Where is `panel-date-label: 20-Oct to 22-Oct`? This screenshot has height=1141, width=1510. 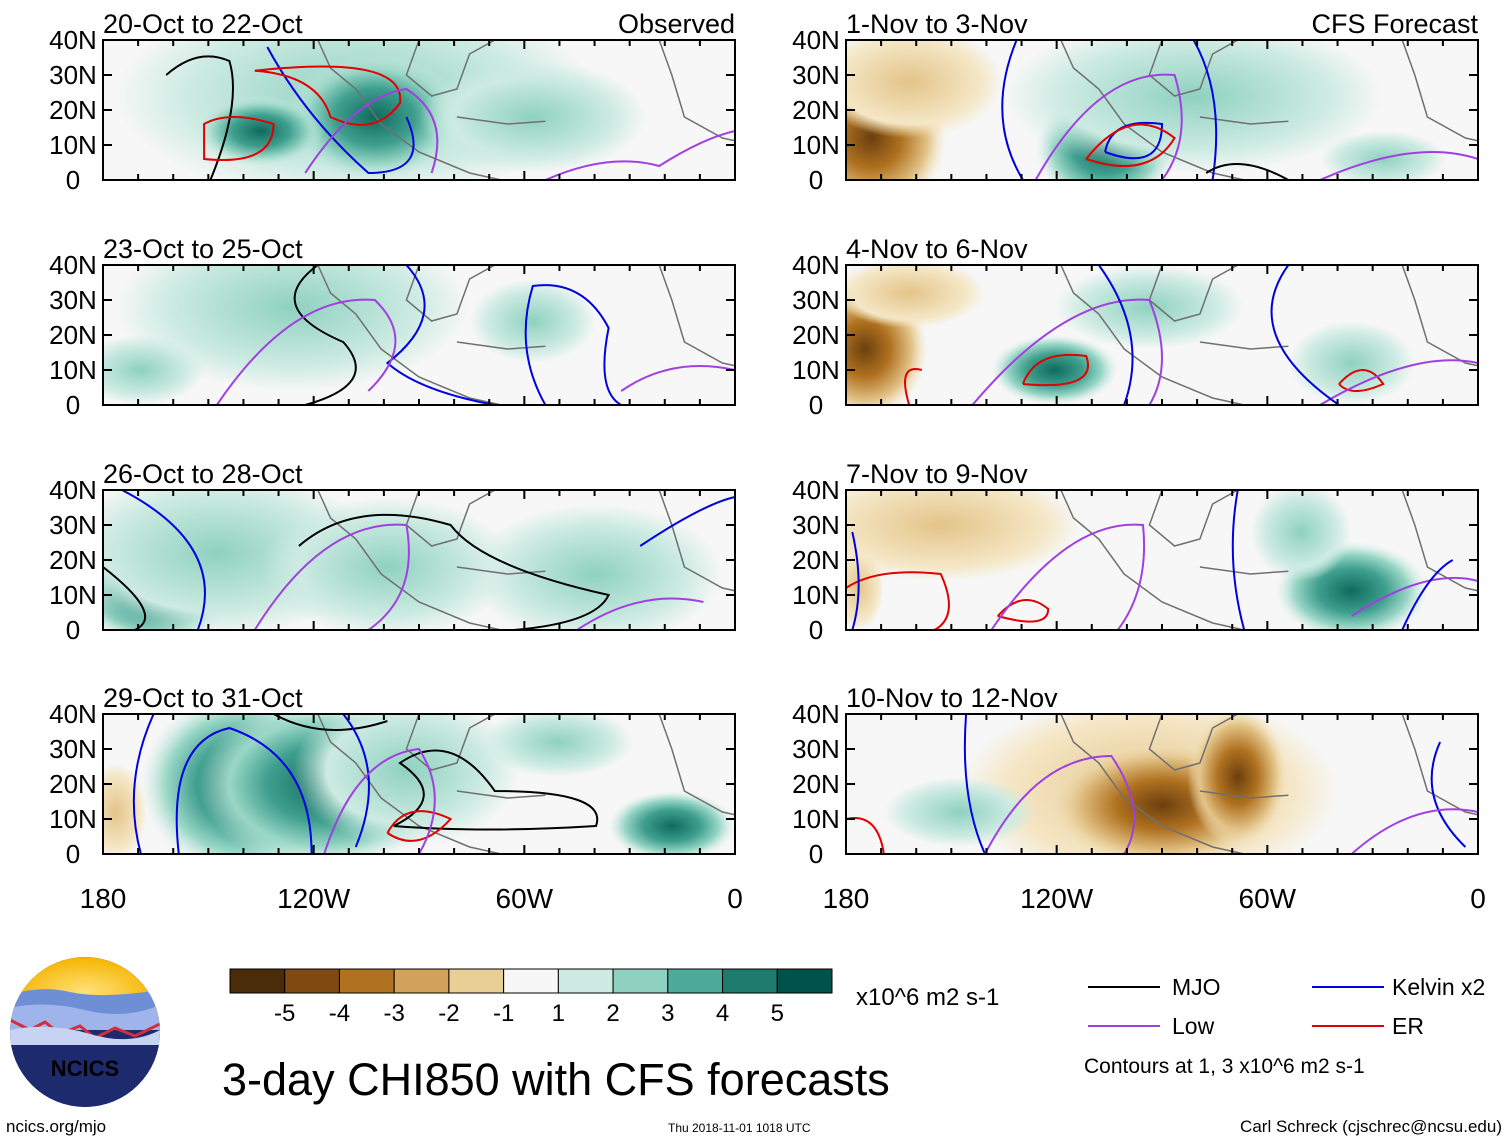
panel-date-label: 20-Oct to 22-Oct is located at coordinates (203, 24).